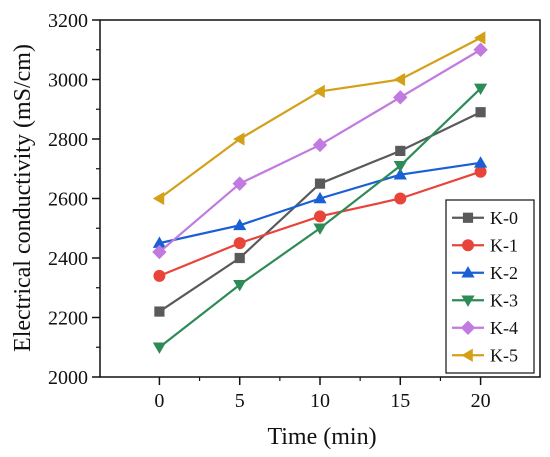 The height and width of the screenshot is (457, 550). Describe the element at coordinates (504, 273) in the screenshot. I see `legend-label-k-2: K-2` at that location.